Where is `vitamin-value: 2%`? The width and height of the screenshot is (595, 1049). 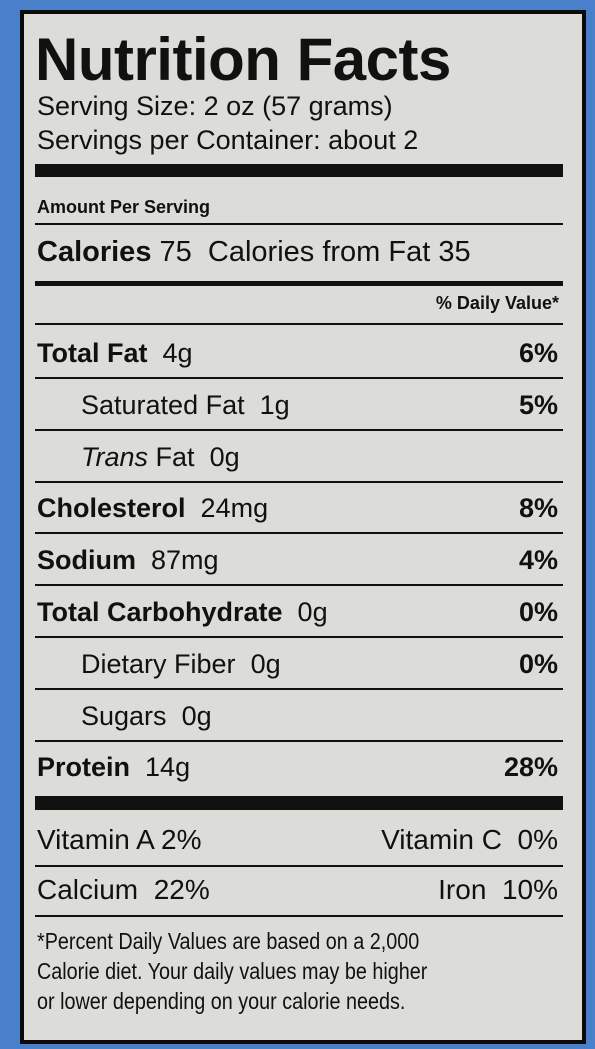 vitamin-value: 2% is located at coordinates (181, 839).